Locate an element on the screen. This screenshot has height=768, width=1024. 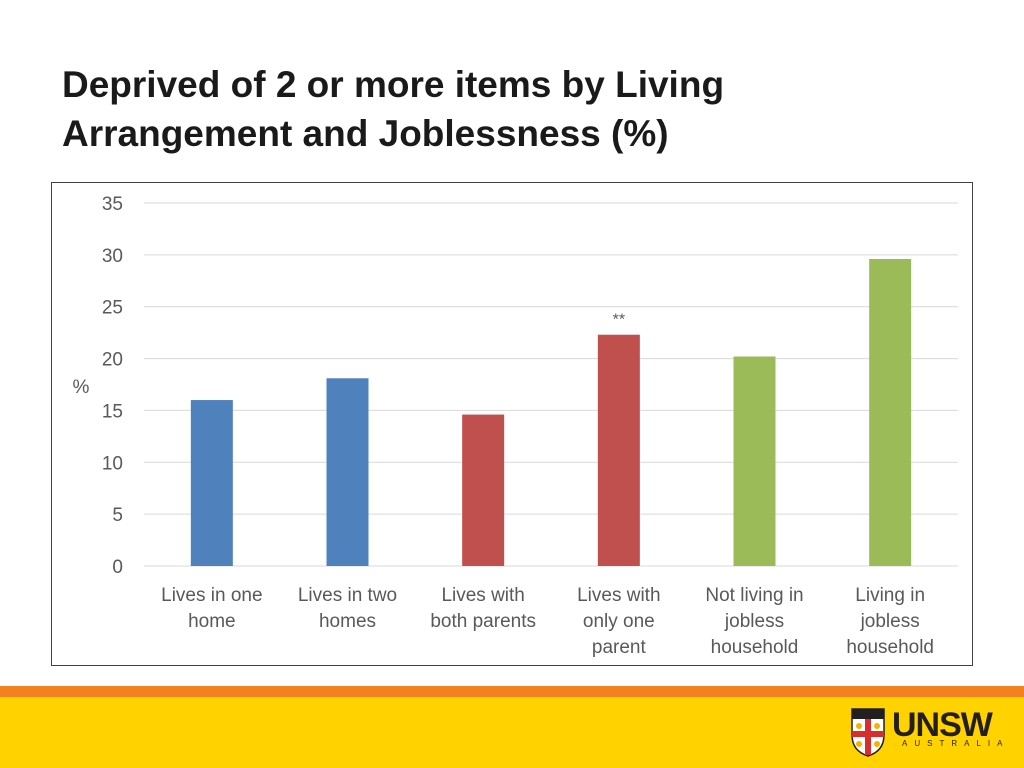
slide-title-line-1: Deprived of 2 or more items by Living is located at coordinates (393, 84).